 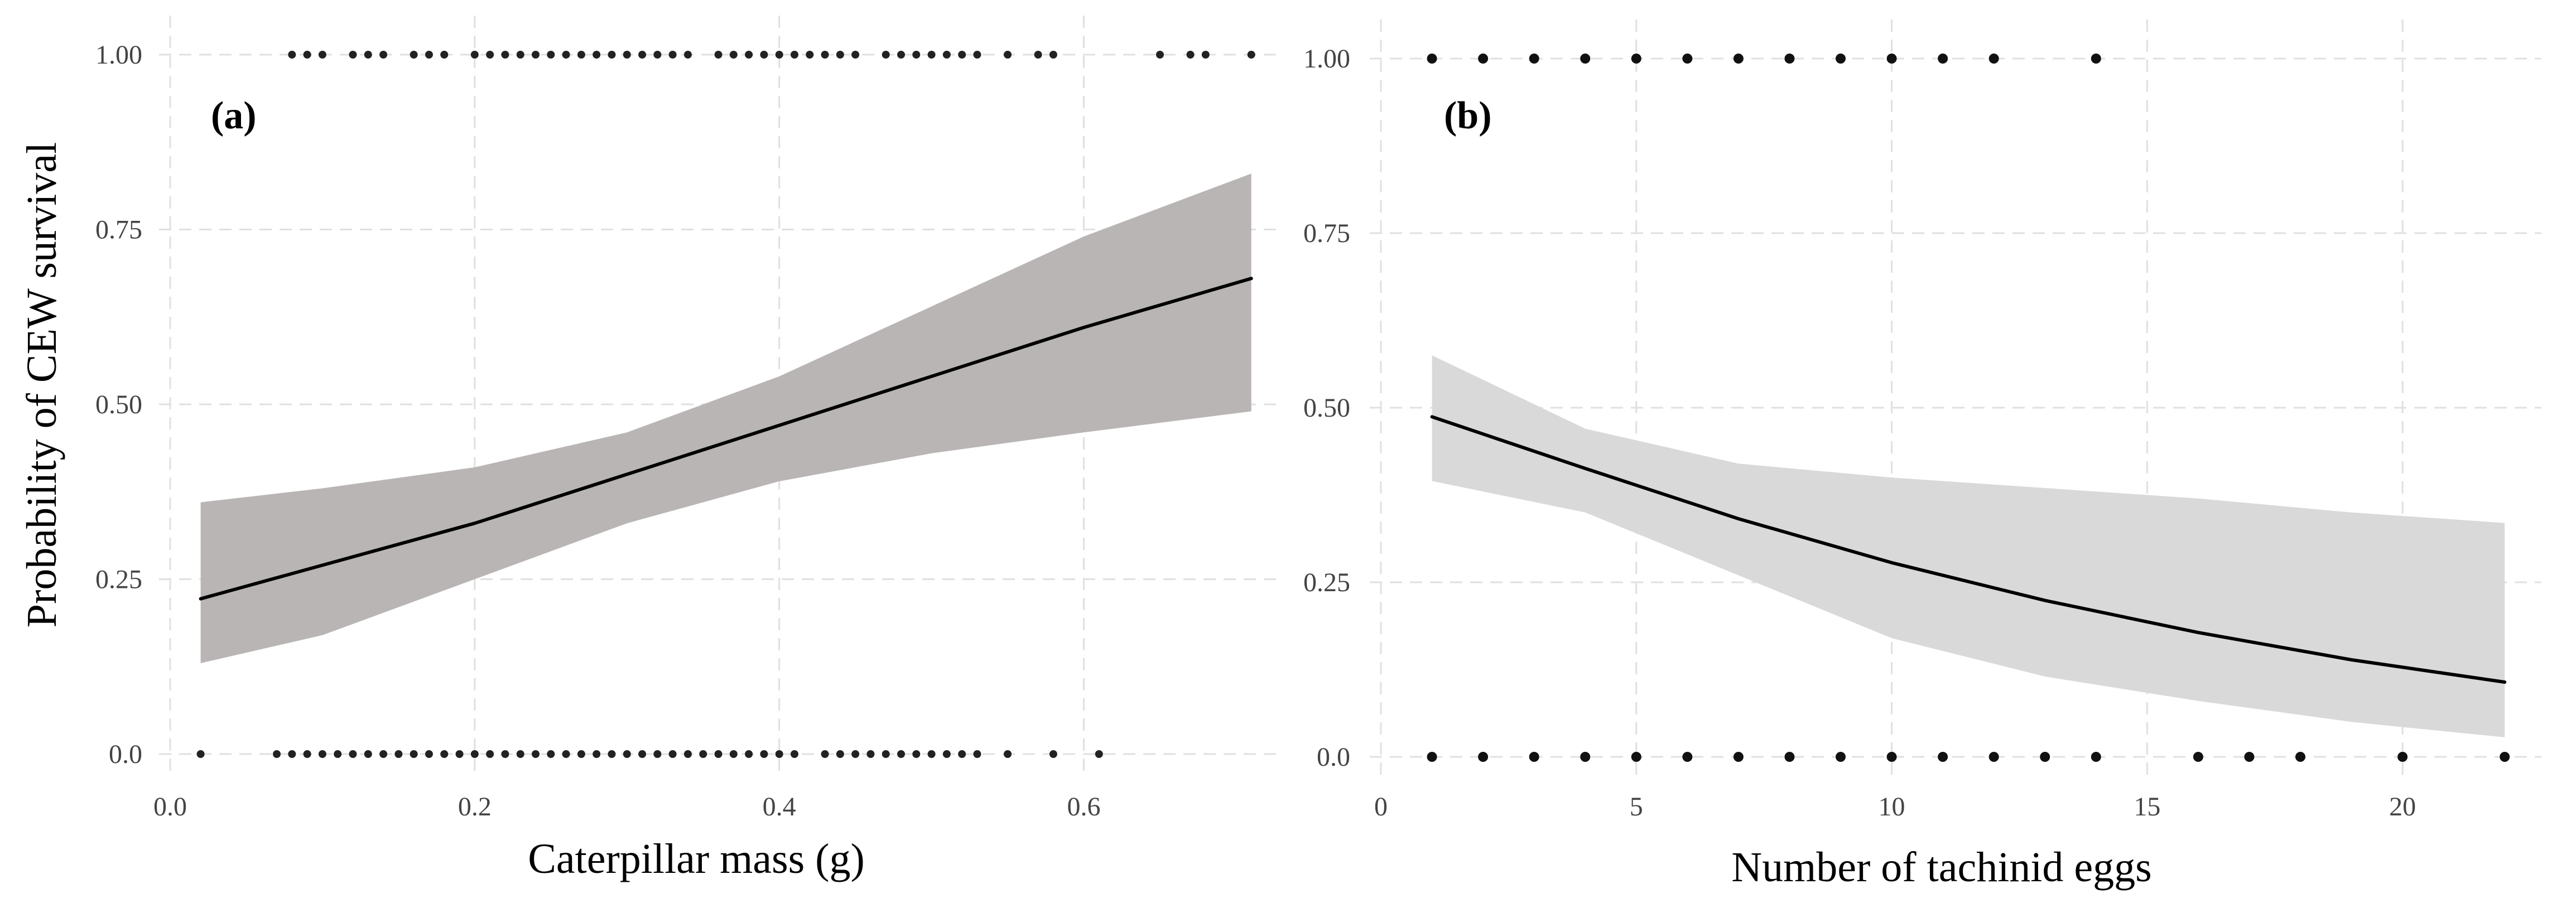 What do you see at coordinates (1892, 807) in the screenshot?
I see `panel-b-x-tick-label: 10` at bounding box center [1892, 807].